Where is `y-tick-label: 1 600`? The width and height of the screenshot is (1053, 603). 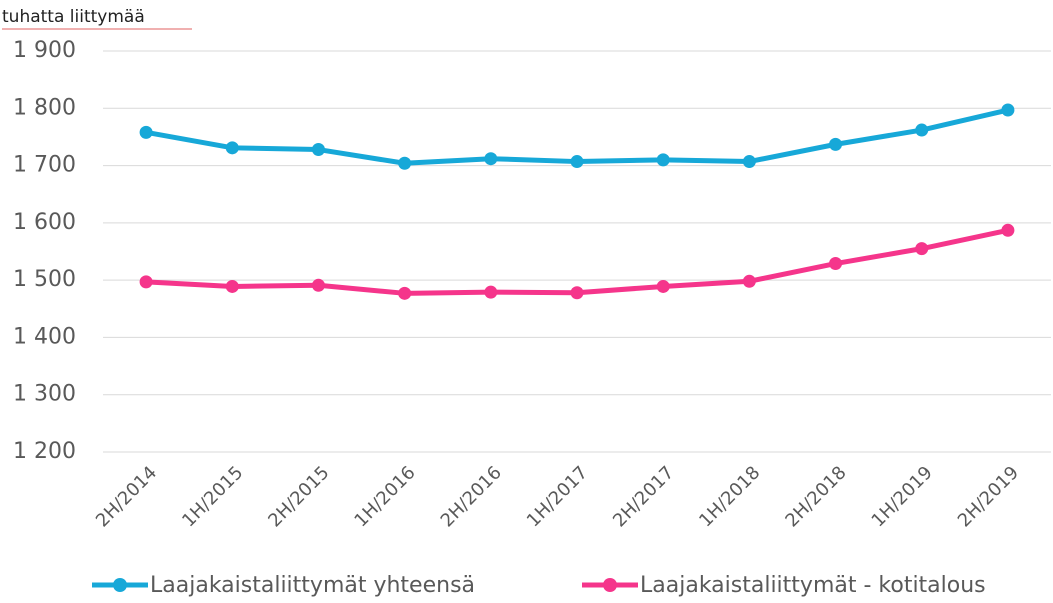
y-tick-label: 1 600 is located at coordinates (44, 222).